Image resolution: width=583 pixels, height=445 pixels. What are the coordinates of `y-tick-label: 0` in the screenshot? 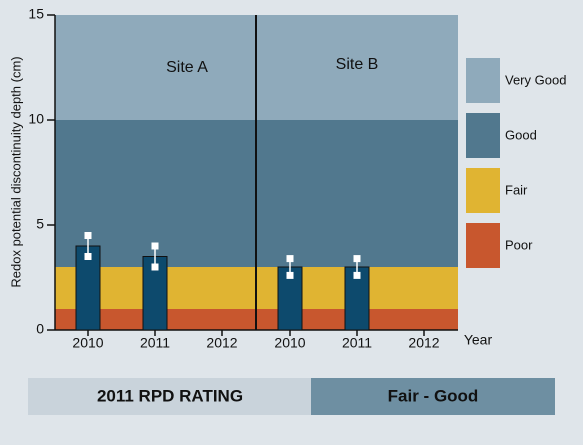 It's located at (40, 329).